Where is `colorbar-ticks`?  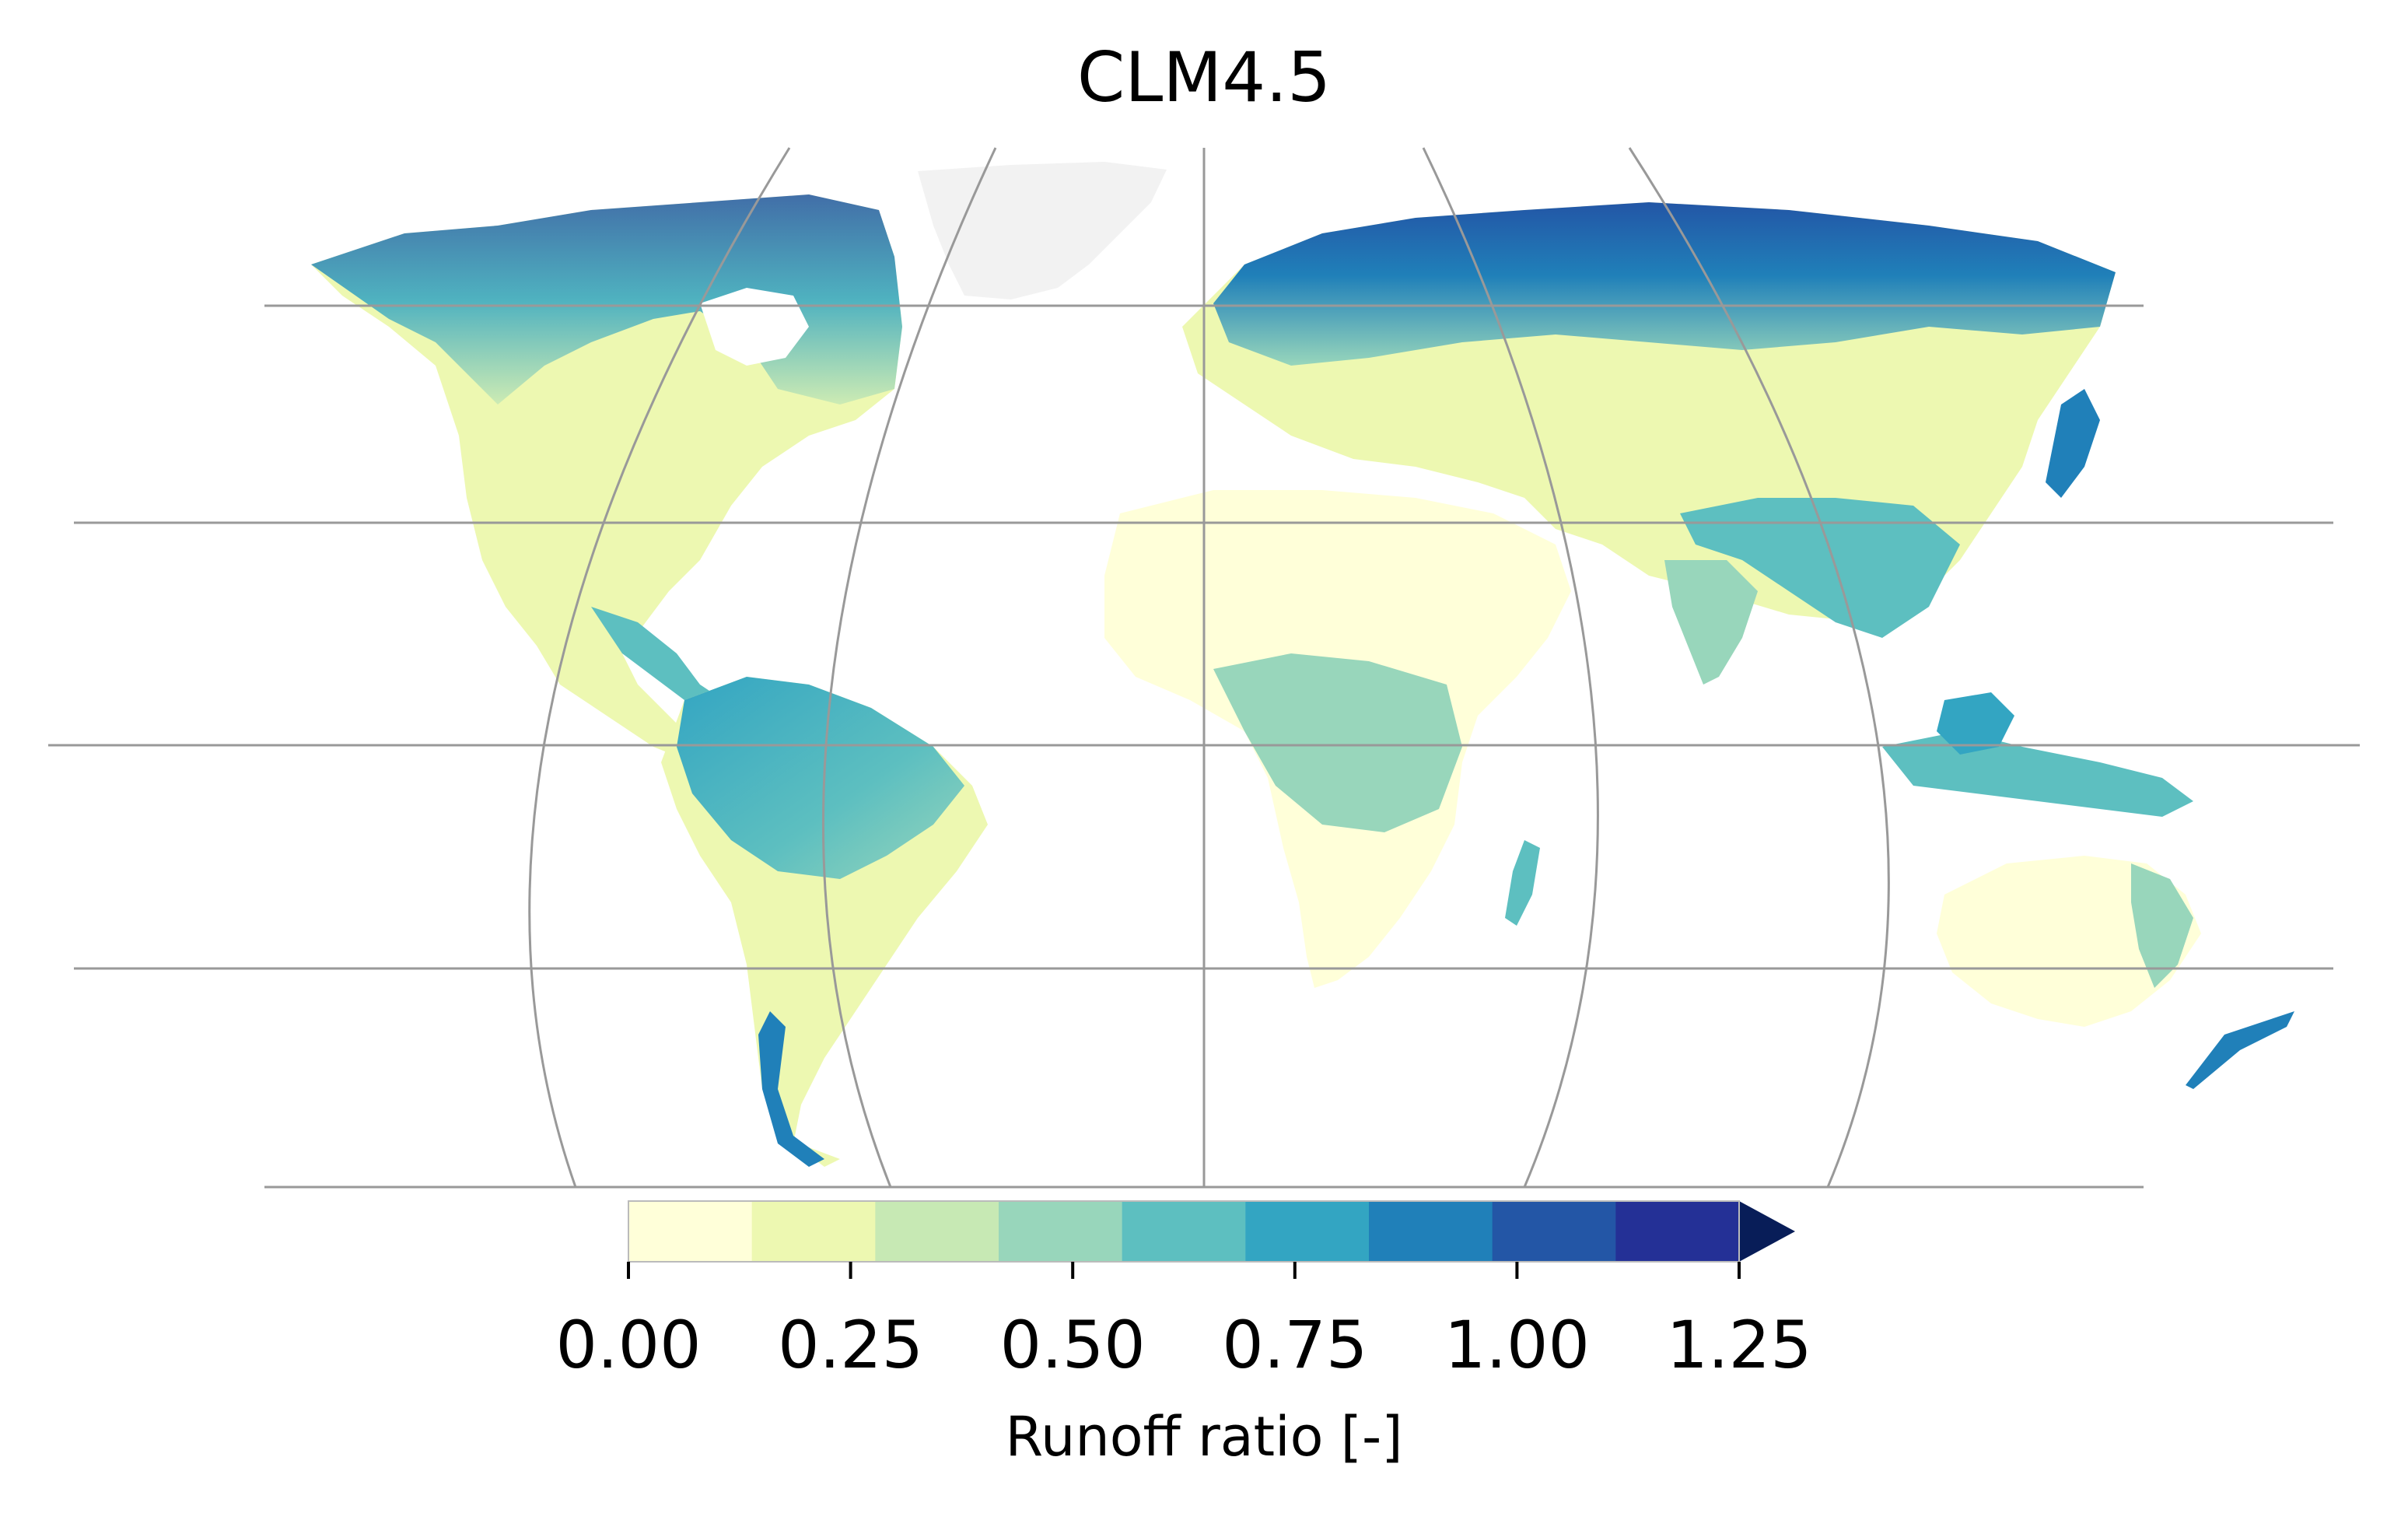
colorbar-ticks is located at coordinates (1184, 1270).